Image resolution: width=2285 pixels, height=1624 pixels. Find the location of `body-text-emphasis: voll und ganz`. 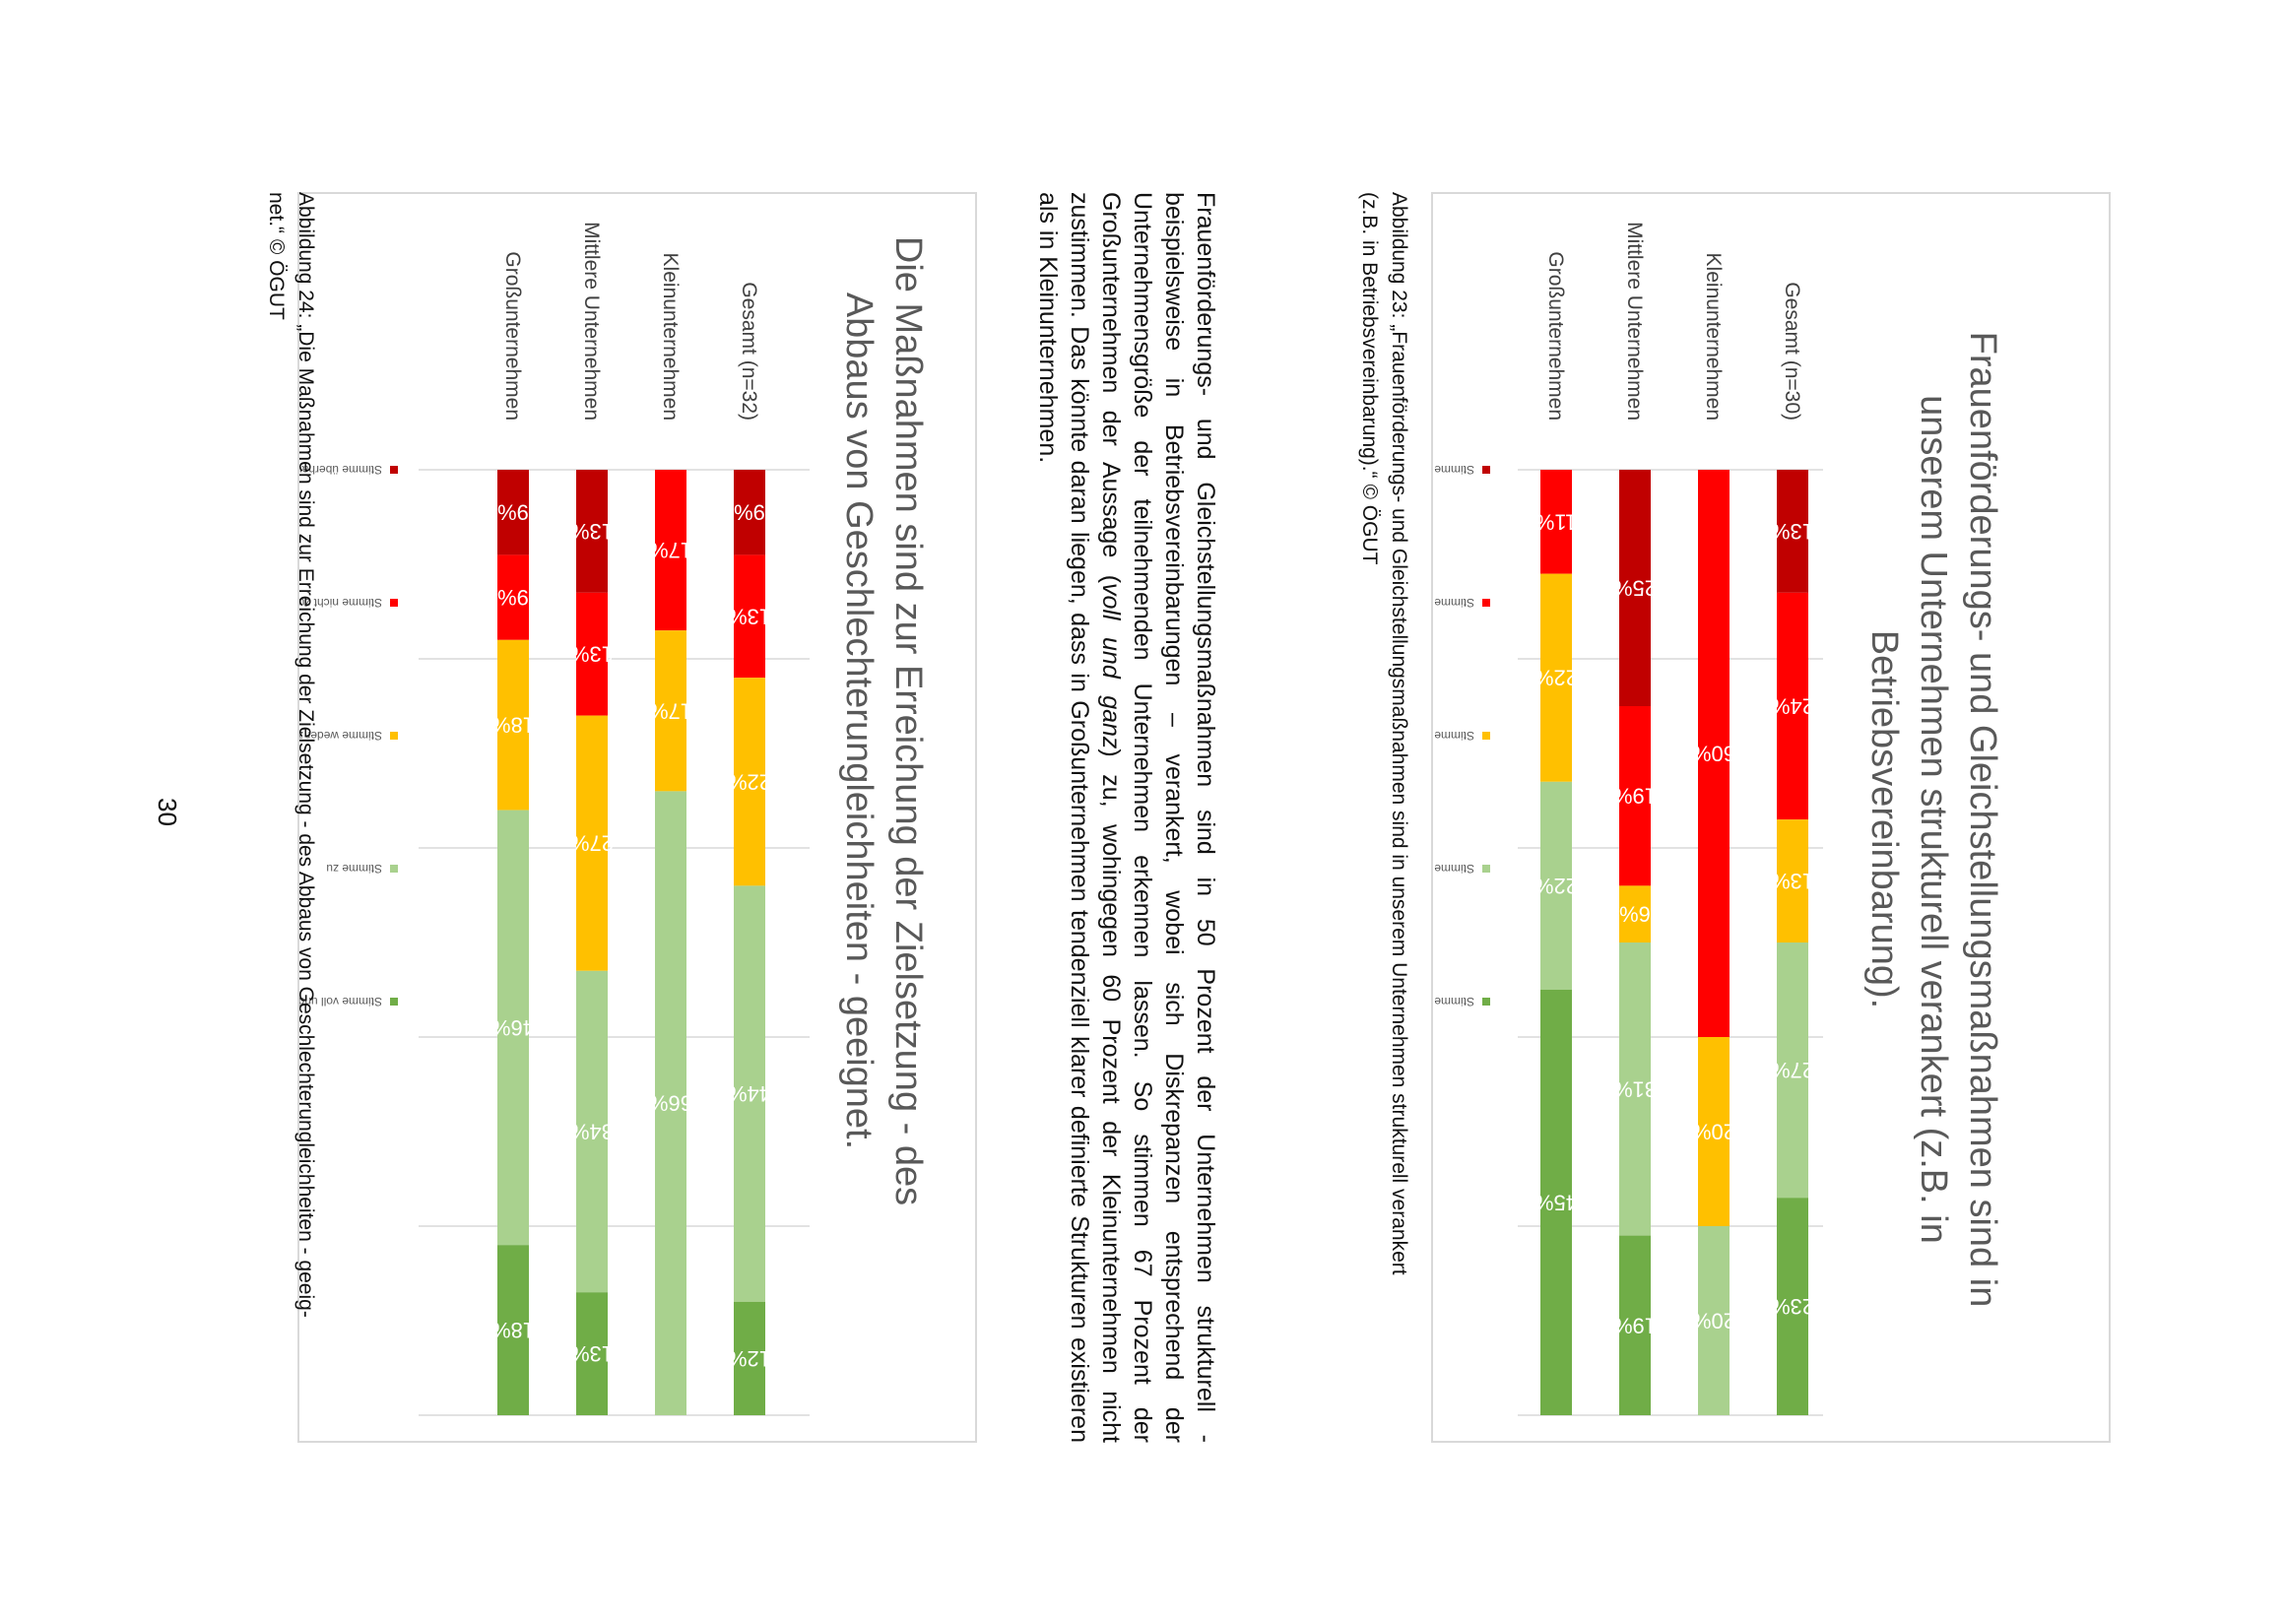

body-text-emphasis: voll und ganz is located at coordinates (1111, 666).